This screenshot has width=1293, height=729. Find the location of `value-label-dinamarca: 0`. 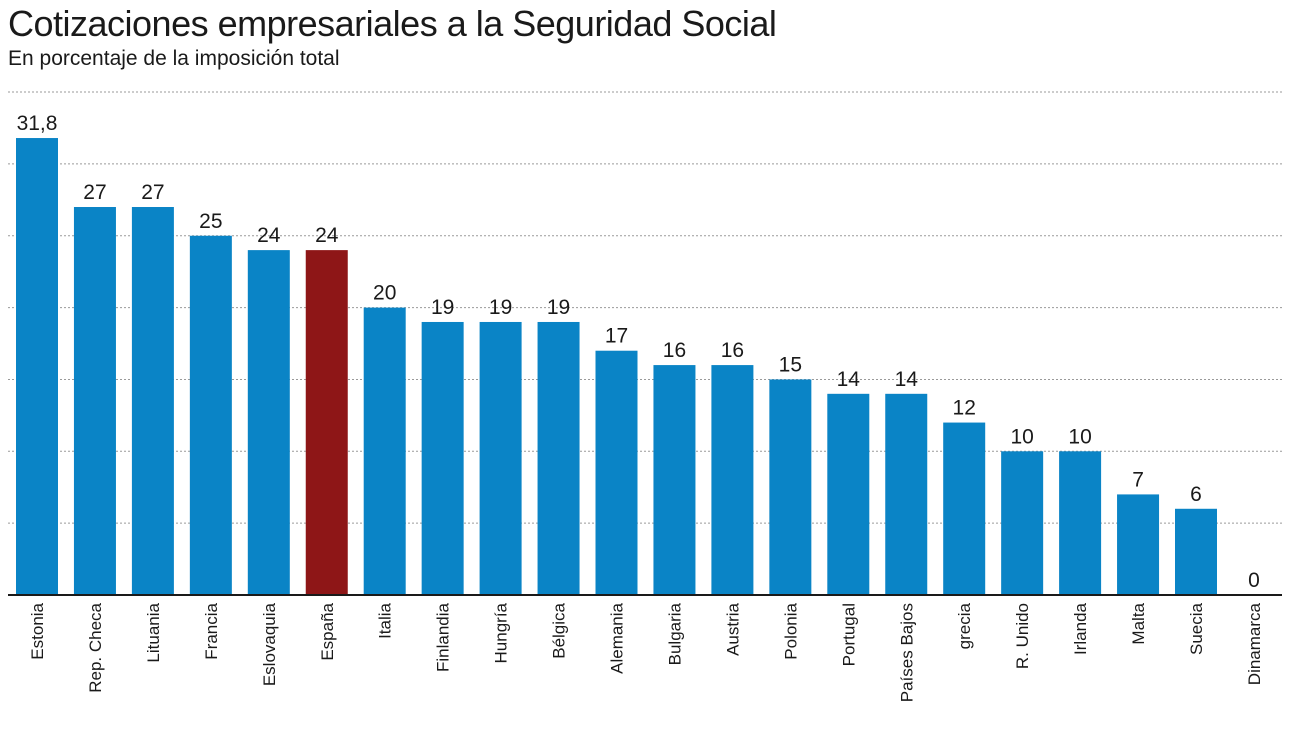

value-label-dinamarca: 0 is located at coordinates (1254, 580).